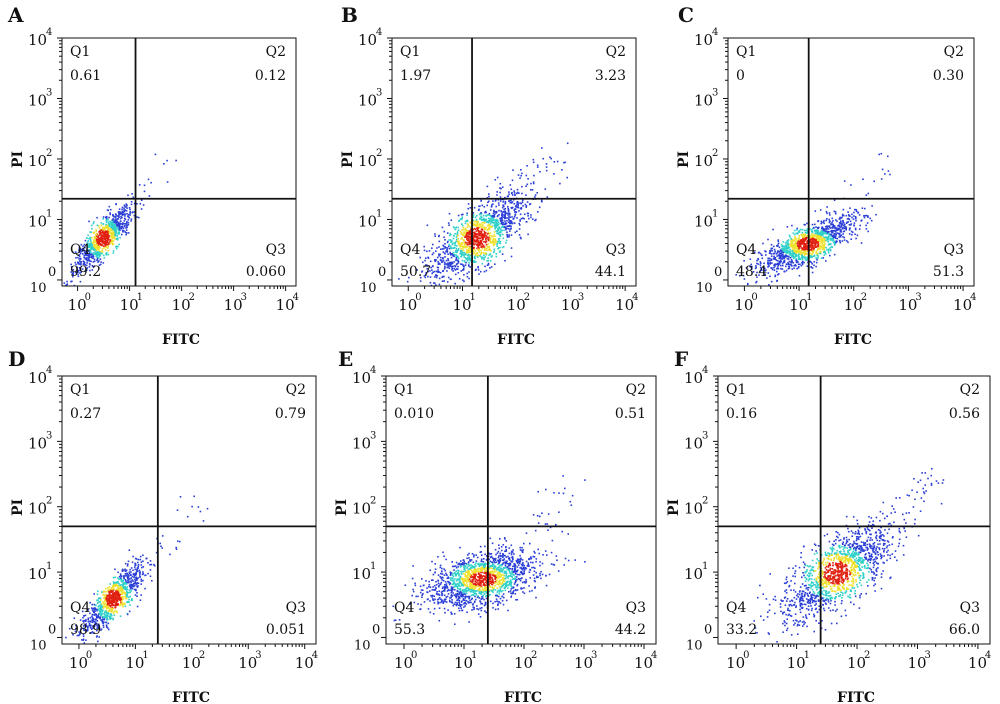  What do you see at coordinates (137, 569) in the screenshot?
I see `event-cloud` at bounding box center [137, 569].